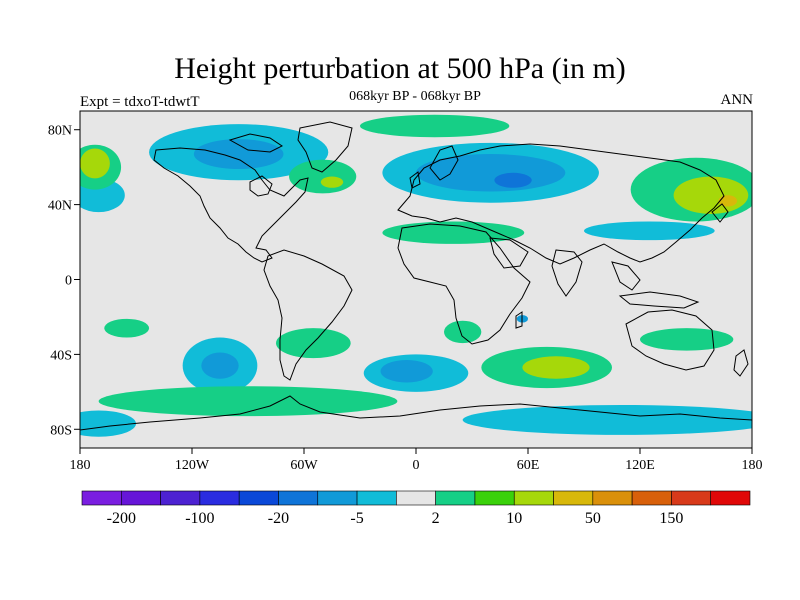 This screenshot has width=800, height=600. Describe the element at coordinates (95, 163) in the screenshot. I see `contour-far-east-core` at that location.